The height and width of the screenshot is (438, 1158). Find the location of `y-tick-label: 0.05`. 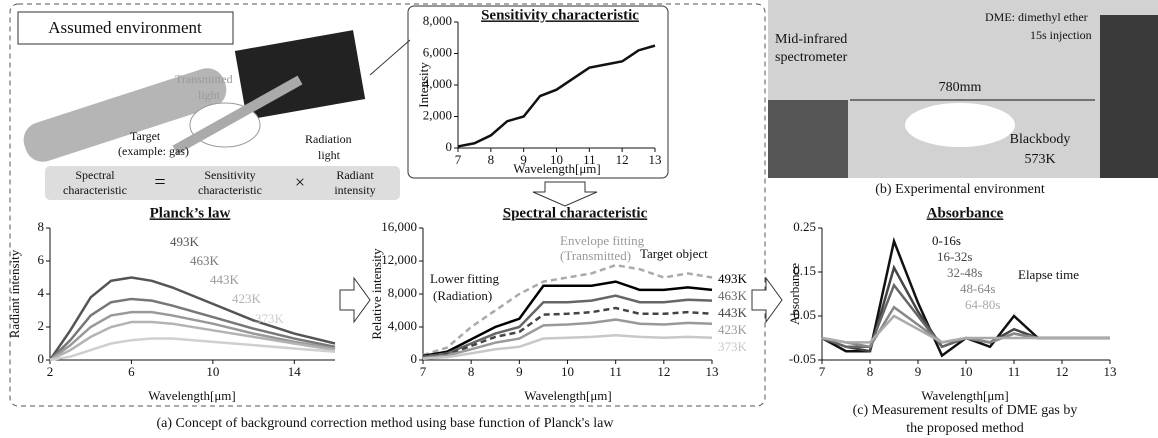

y-tick-label: 0.05 is located at coordinates (804, 314).